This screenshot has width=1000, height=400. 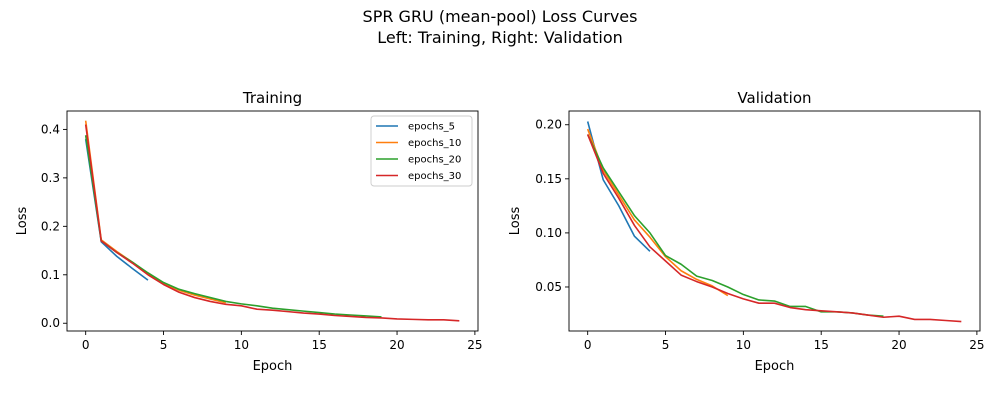 I want to click on legend-box, so click(x=421, y=151).